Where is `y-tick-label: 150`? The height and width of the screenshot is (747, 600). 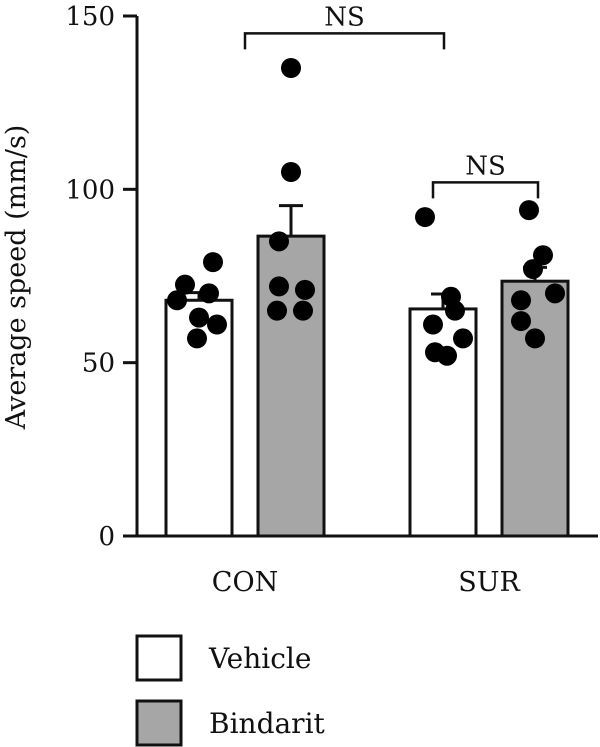
y-tick-label: 150 is located at coordinates (90, 17).